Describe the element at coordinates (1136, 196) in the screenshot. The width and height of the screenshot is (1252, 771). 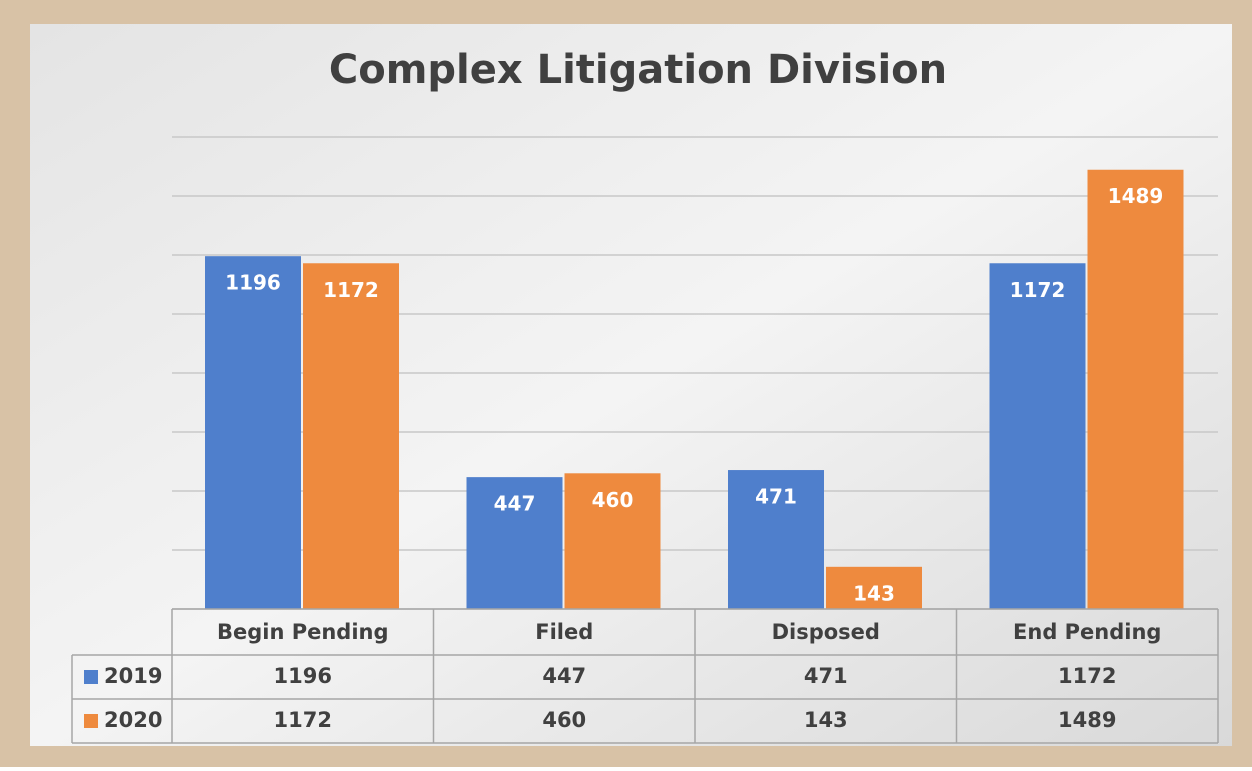
I see `data-label: 1489` at that location.